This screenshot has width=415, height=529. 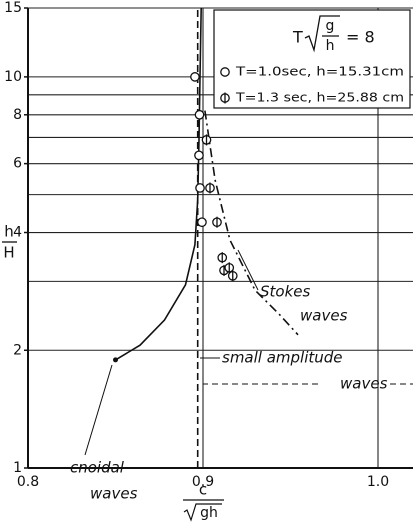 What do you see at coordinates (285, 292) in the screenshot?
I see `annotation: Stokes` at bounding box center [285, 292].